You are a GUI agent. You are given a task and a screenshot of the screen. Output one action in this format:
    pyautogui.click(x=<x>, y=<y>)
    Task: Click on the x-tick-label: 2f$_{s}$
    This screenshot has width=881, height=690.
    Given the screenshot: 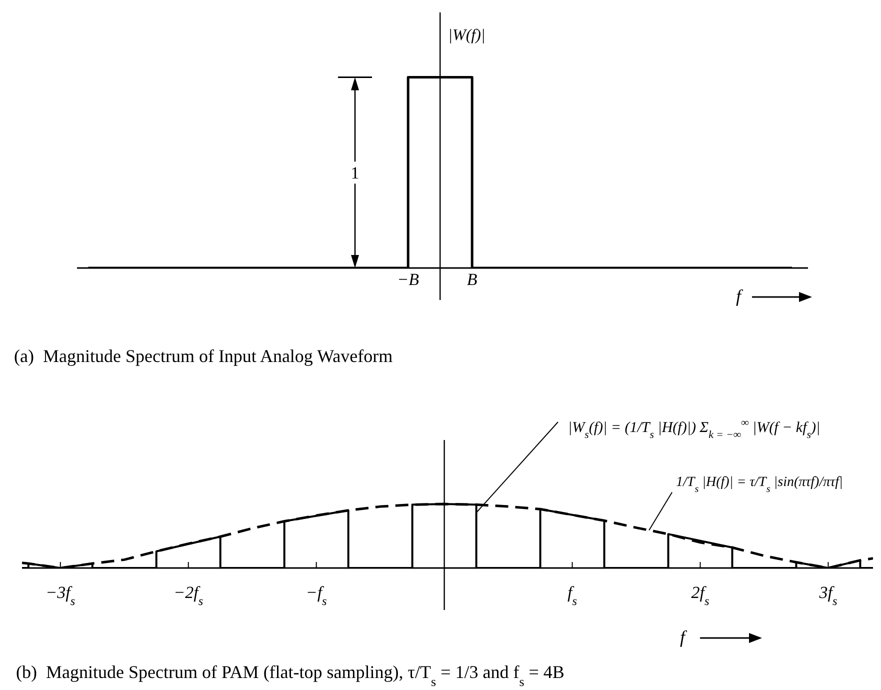 What is the action you would take?
    pyautogui.click(x=700, y=595)
    